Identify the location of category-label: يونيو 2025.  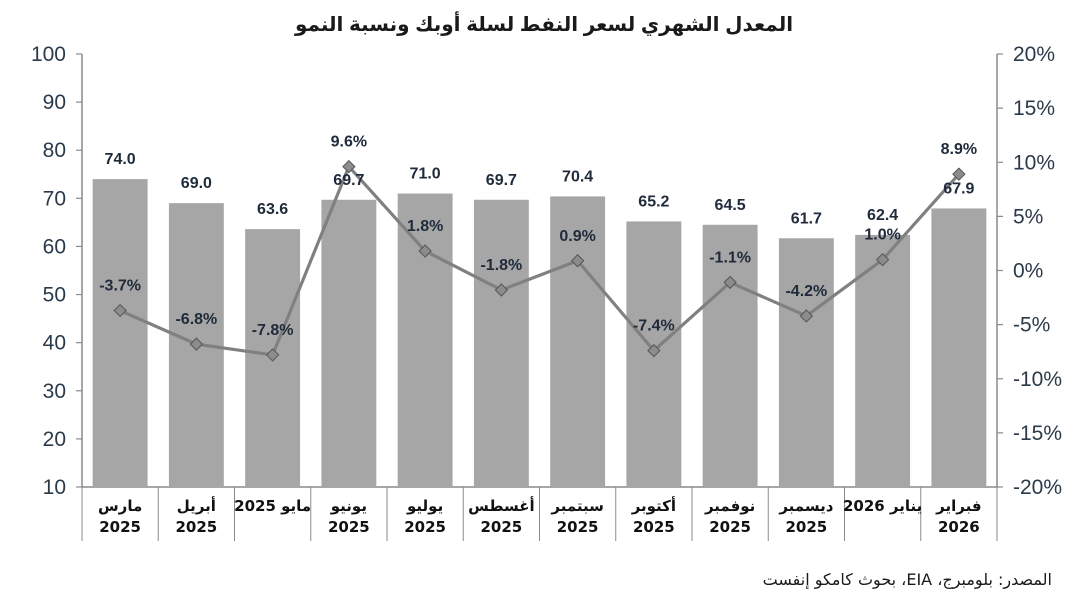
(349, 516).